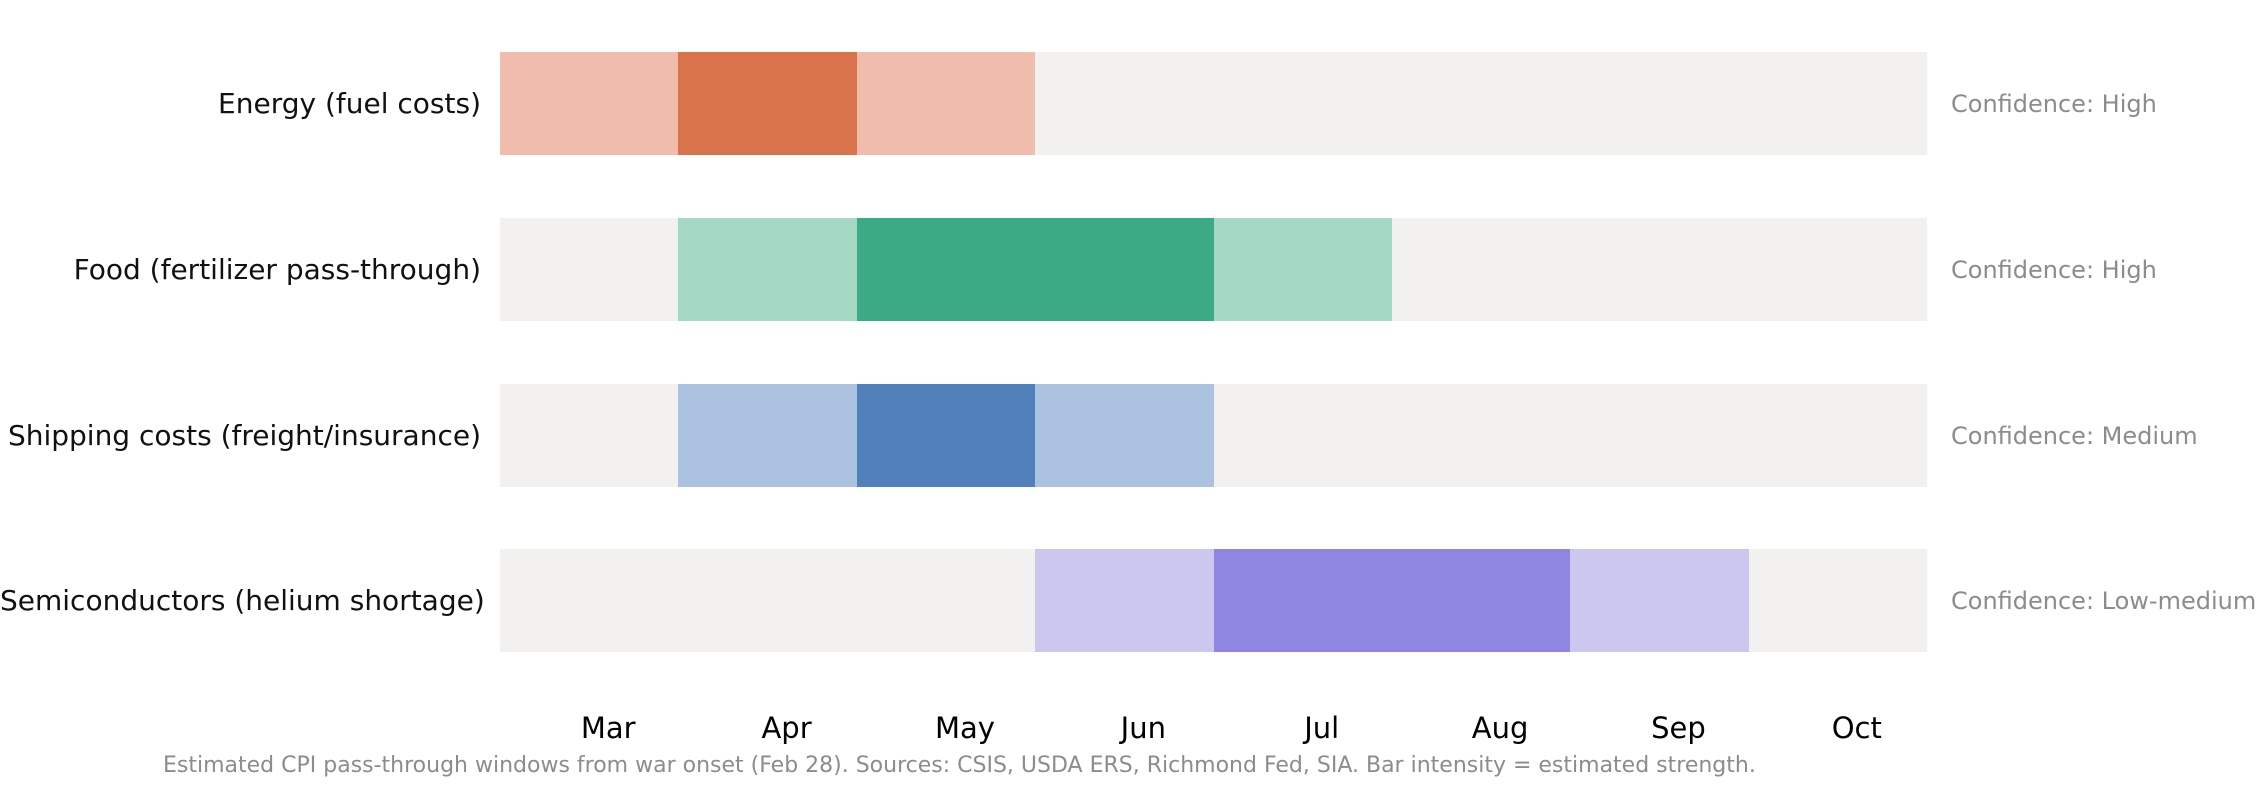 The height and width of the screenshot is (802, 2261). Describe the element at coordinates (277, 269) in the screenshot. I see `row-label: Food (fertilizer pass-through)` at that location.